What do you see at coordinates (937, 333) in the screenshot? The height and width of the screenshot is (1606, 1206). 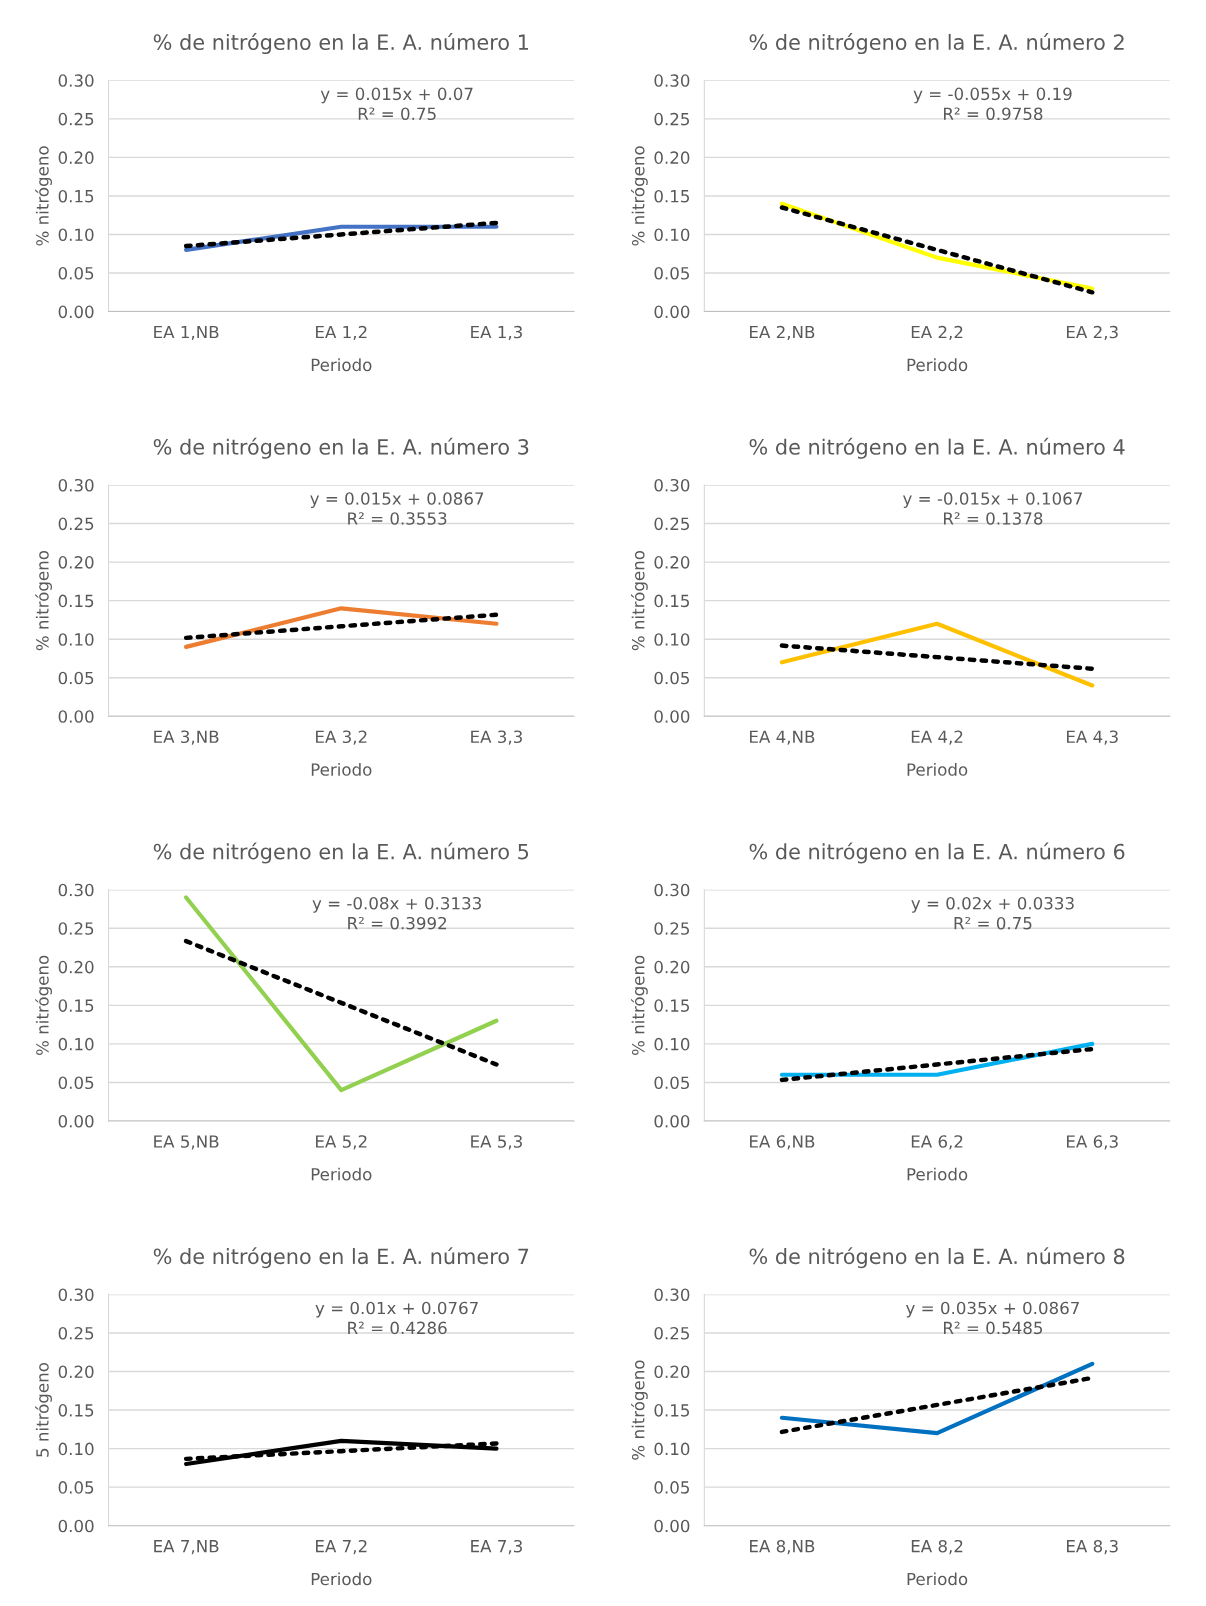 I see `x-tick-label: EA 2,2` at bounding box center [937, 333].